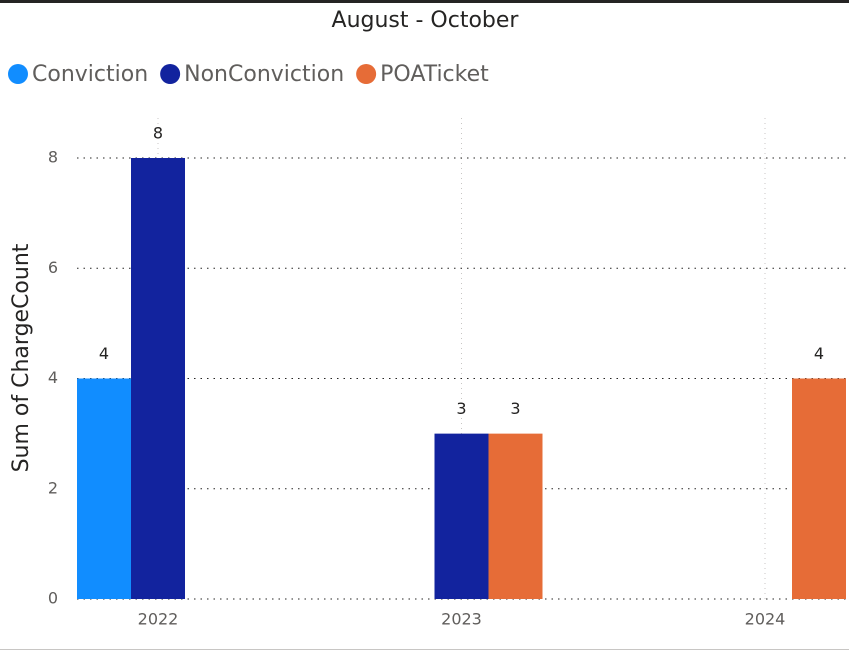 The width and height of the screenshot is (849, 651). Describe the element at coordinates (158, 133) in the screenshot. I see `data-label: 8` at that location.